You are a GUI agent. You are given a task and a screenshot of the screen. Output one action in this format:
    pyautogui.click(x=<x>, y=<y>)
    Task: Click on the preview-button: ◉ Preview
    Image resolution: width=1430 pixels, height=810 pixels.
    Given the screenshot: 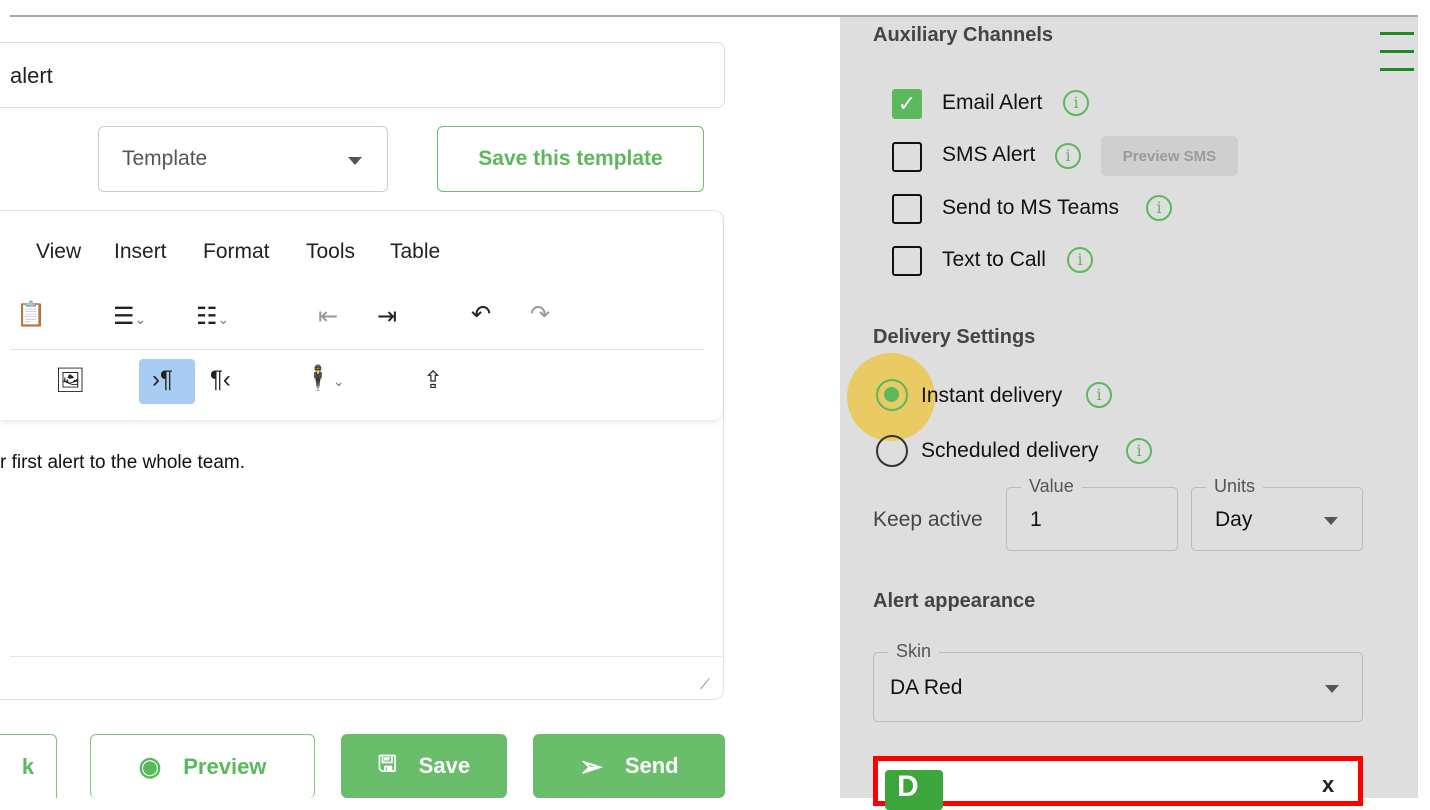 What is the action you would take?
    pyautogui.click(x=202, y=766)
    